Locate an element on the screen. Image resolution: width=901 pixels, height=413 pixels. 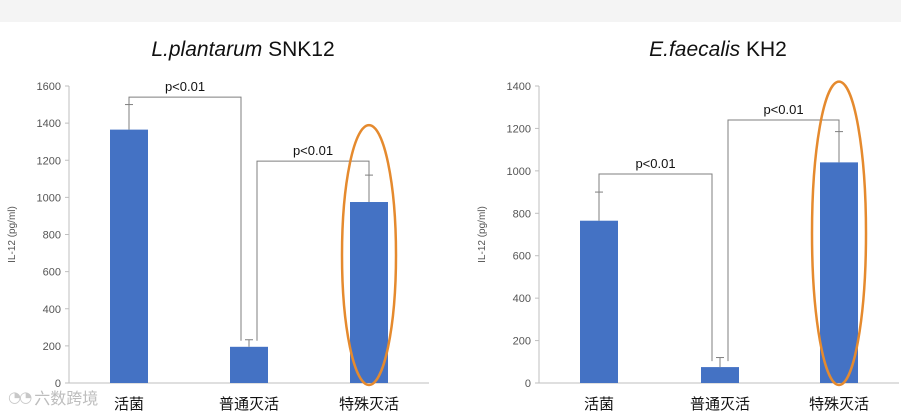
y-tick-label: 1600 is located at coordinates (49, 87).